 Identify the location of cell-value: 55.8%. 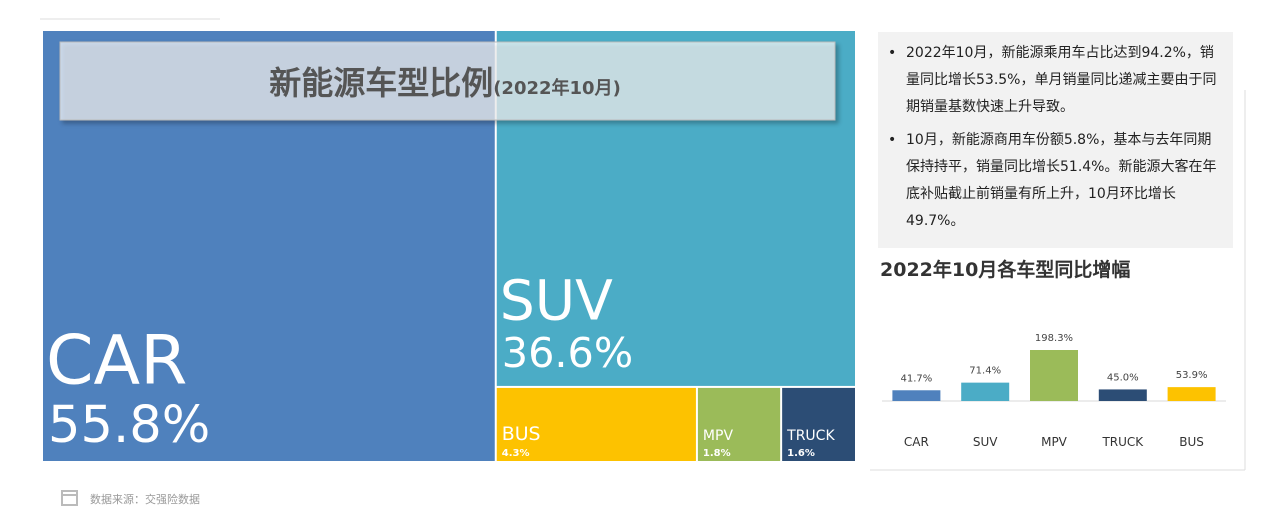
(129, 425).